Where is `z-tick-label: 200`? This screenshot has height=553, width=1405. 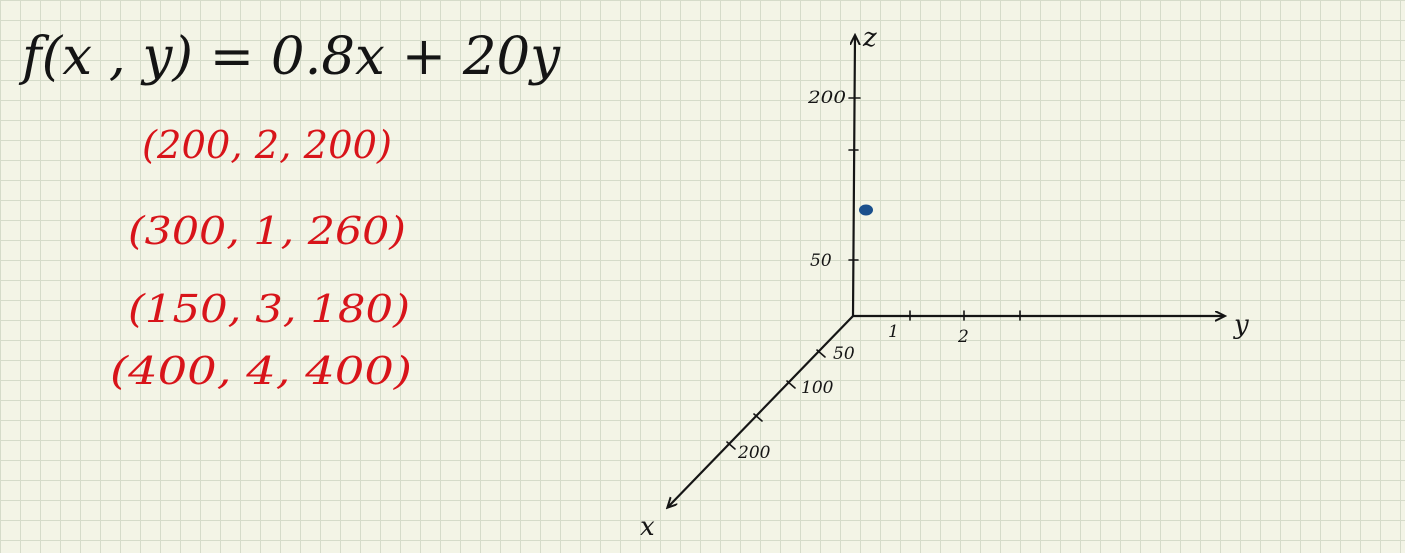
z-tick-label: 200 is located at coordinates (826, 98).